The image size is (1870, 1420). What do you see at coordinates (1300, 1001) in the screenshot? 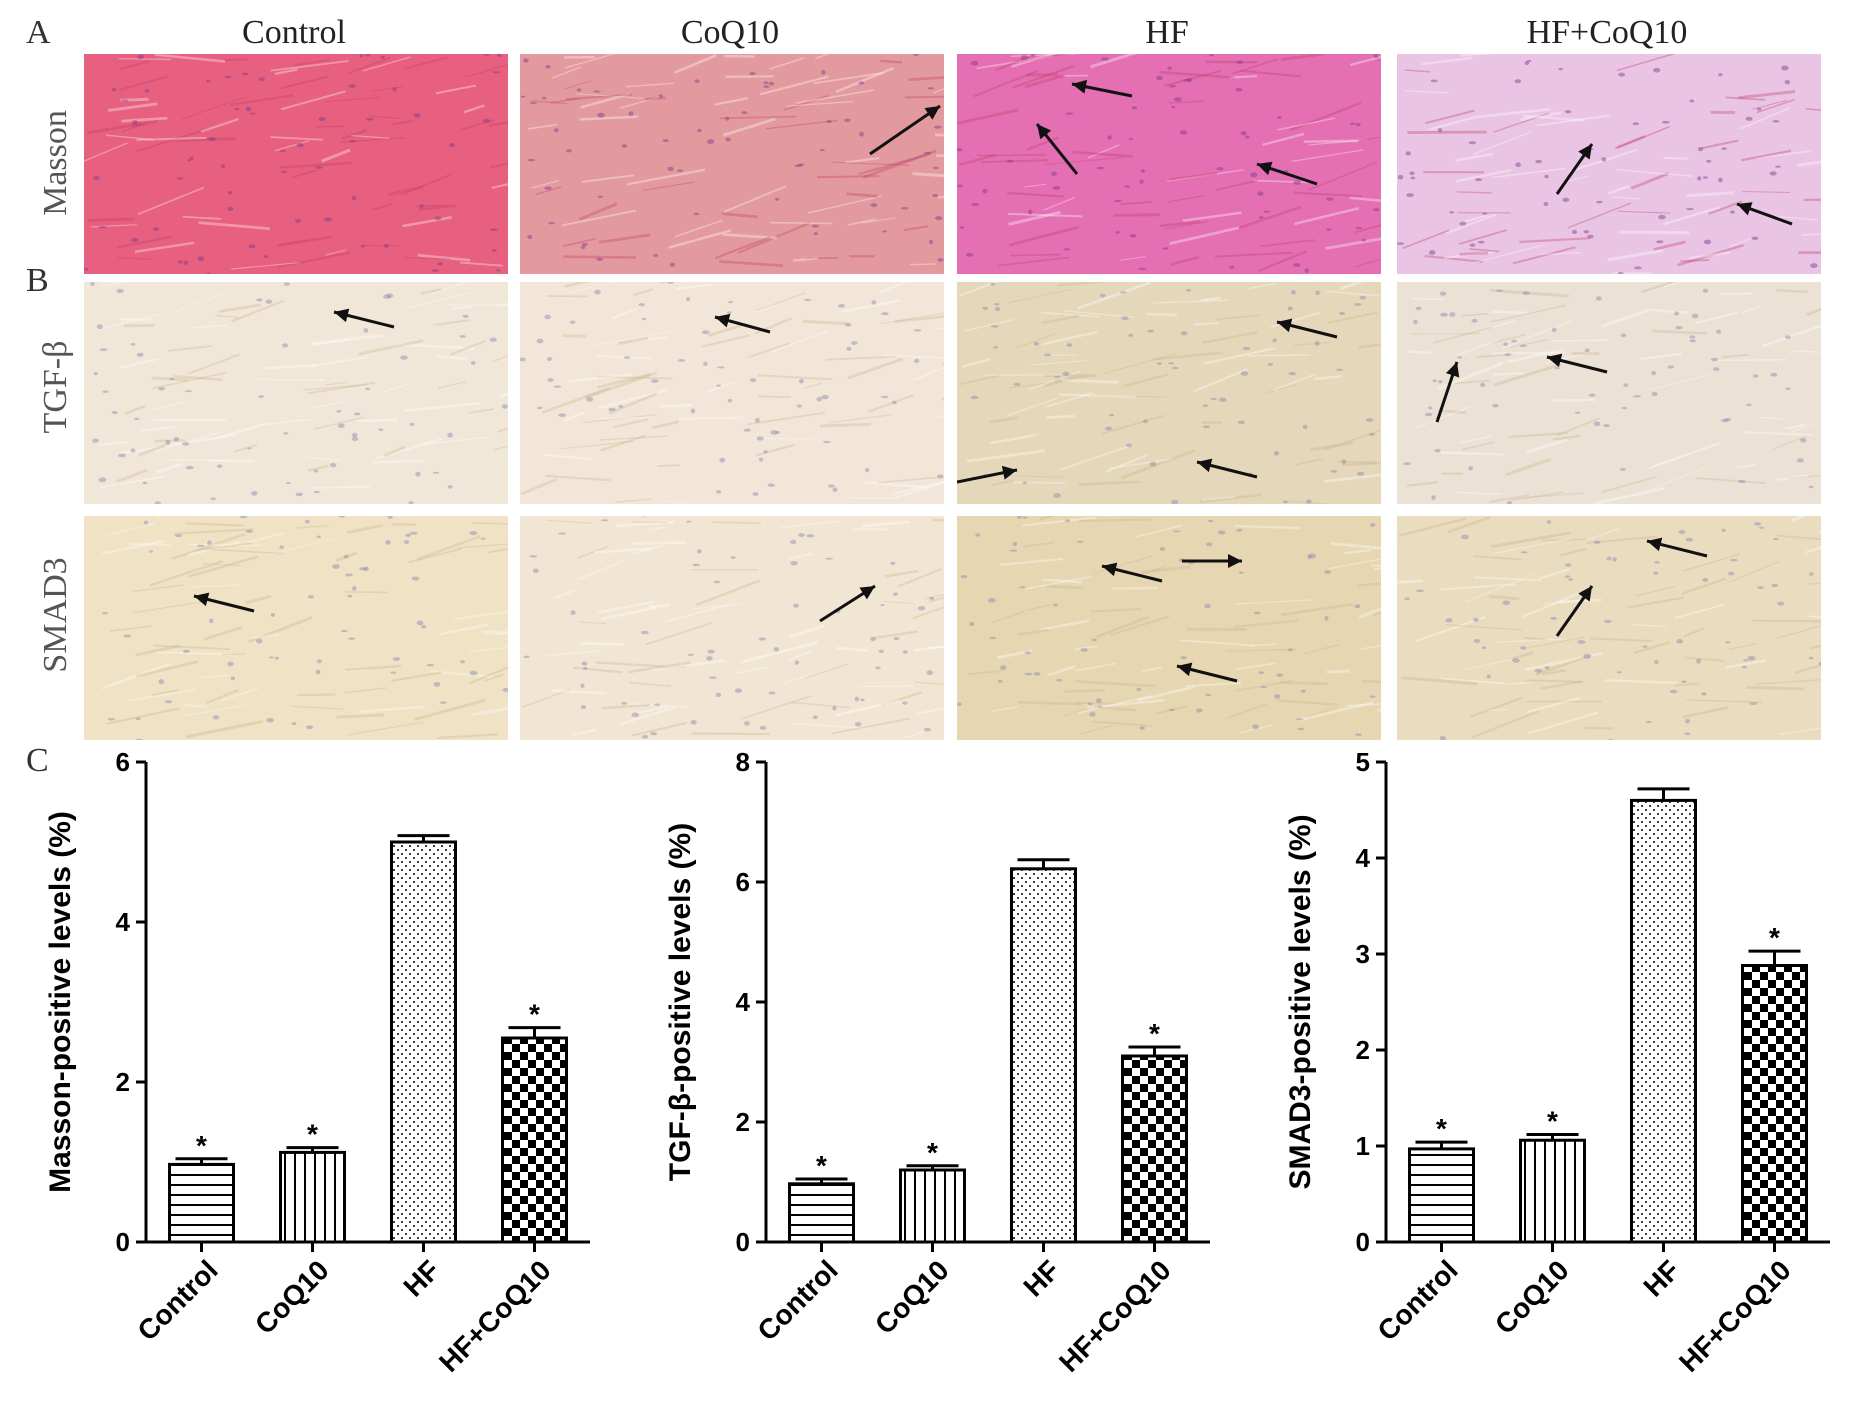
I see `y-axis-label: SMAD3-positive levels (%)` at bounding box center [1300, 1001].